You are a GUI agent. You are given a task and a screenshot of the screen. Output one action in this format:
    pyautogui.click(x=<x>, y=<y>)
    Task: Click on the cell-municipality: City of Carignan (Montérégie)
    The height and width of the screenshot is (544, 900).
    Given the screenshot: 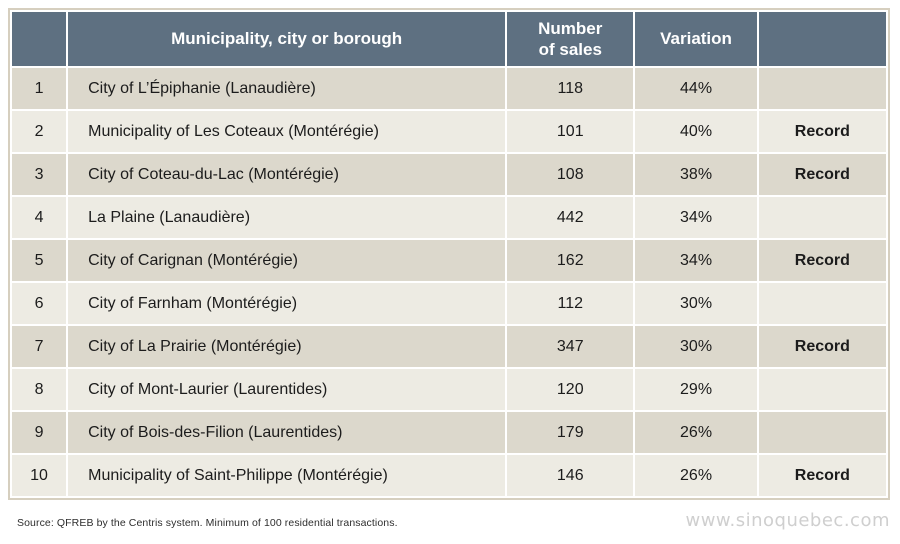 What is the action you would take?
    pyautogui.click(x=287, y=260)
    